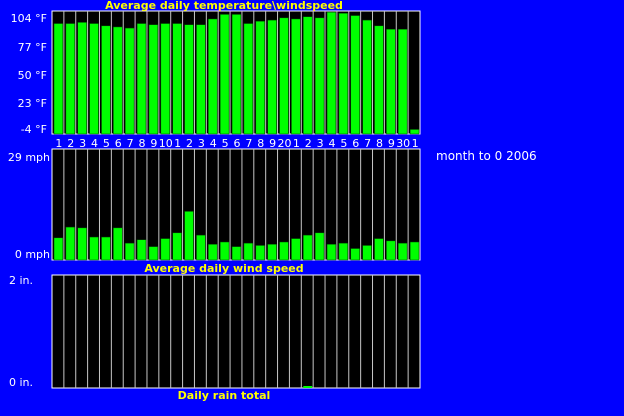 The width and height of the screenshot is (624, 416). What do you see at coordinates (284, 143) in the screenshot?
I see `x-tick-label: 20` at bounding box center [284, 143].